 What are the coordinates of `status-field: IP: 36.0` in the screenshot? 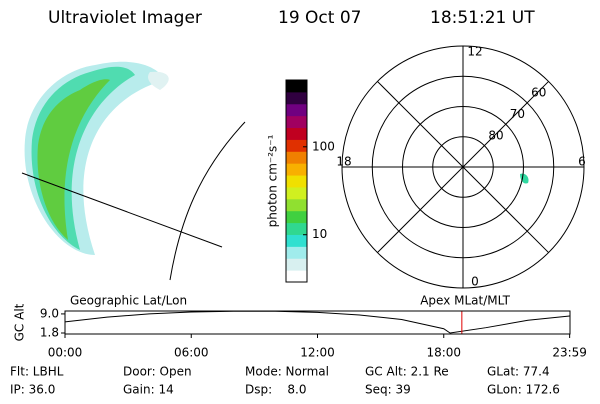 It's located at (32, 390).